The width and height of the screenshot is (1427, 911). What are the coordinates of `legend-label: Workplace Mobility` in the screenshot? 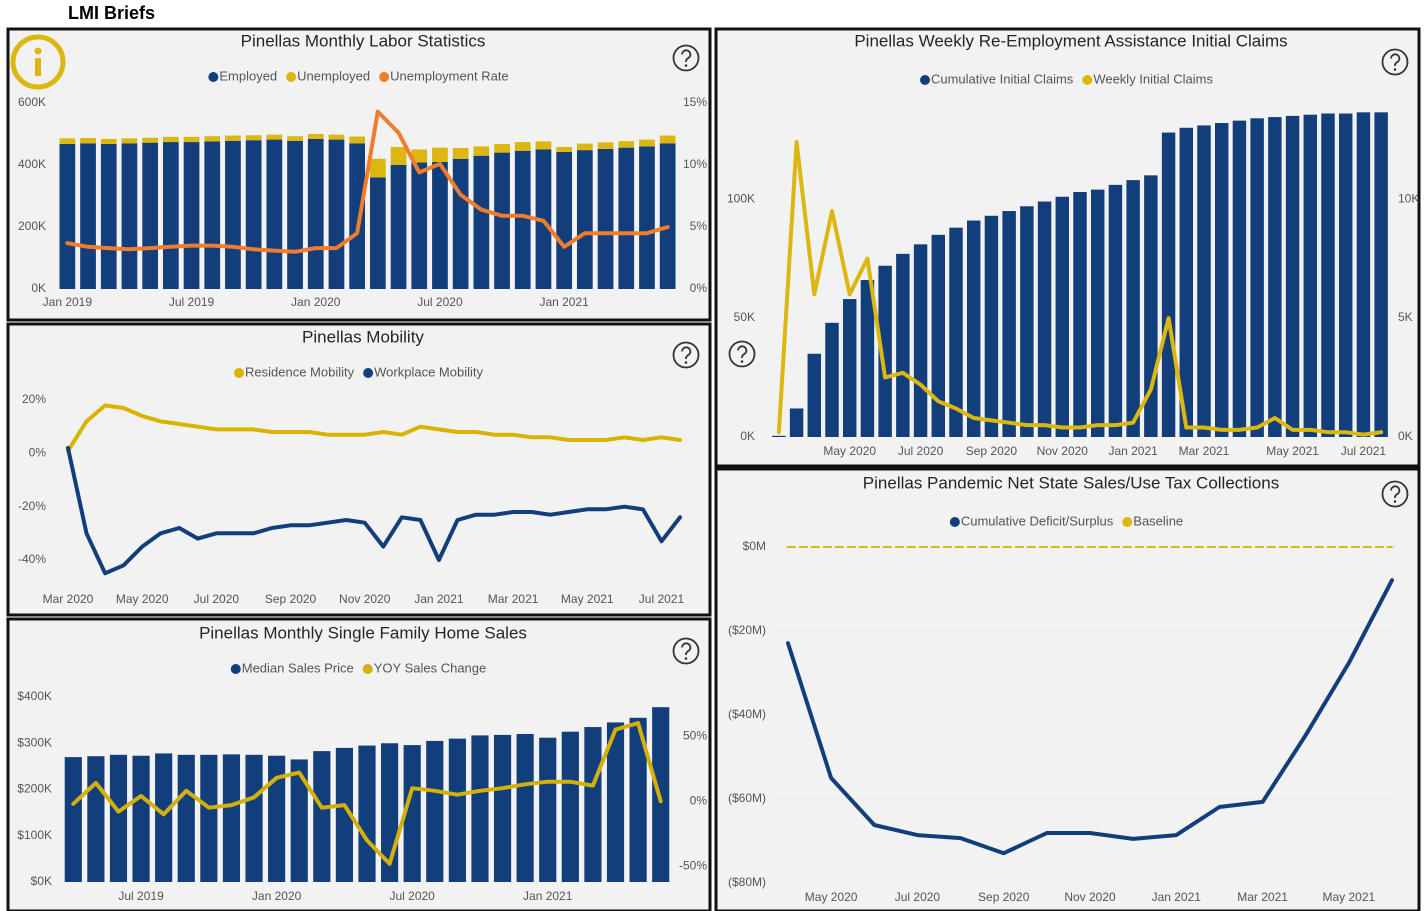 It's located at (428, 371).